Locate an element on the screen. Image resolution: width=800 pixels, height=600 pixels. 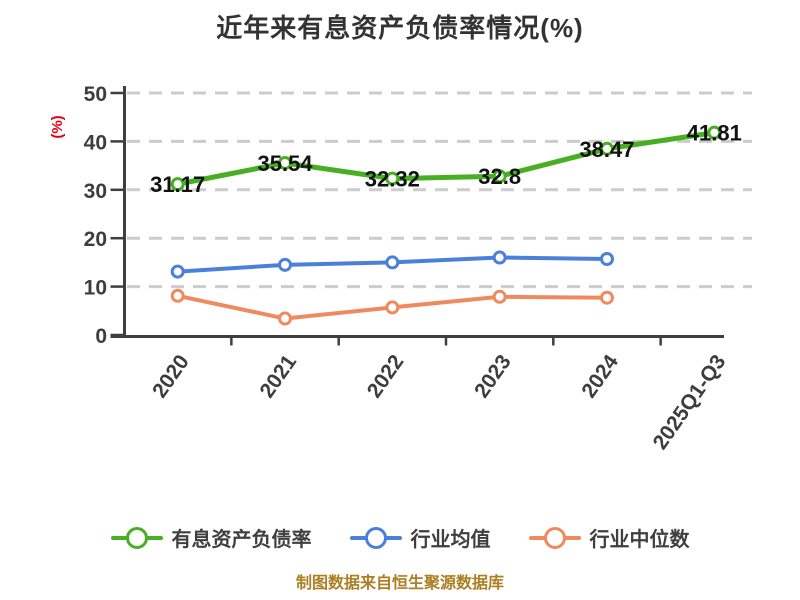
chart-legend: 有息资产负债率 行业均值 行业中位数 is located at coordinates (400, 537).